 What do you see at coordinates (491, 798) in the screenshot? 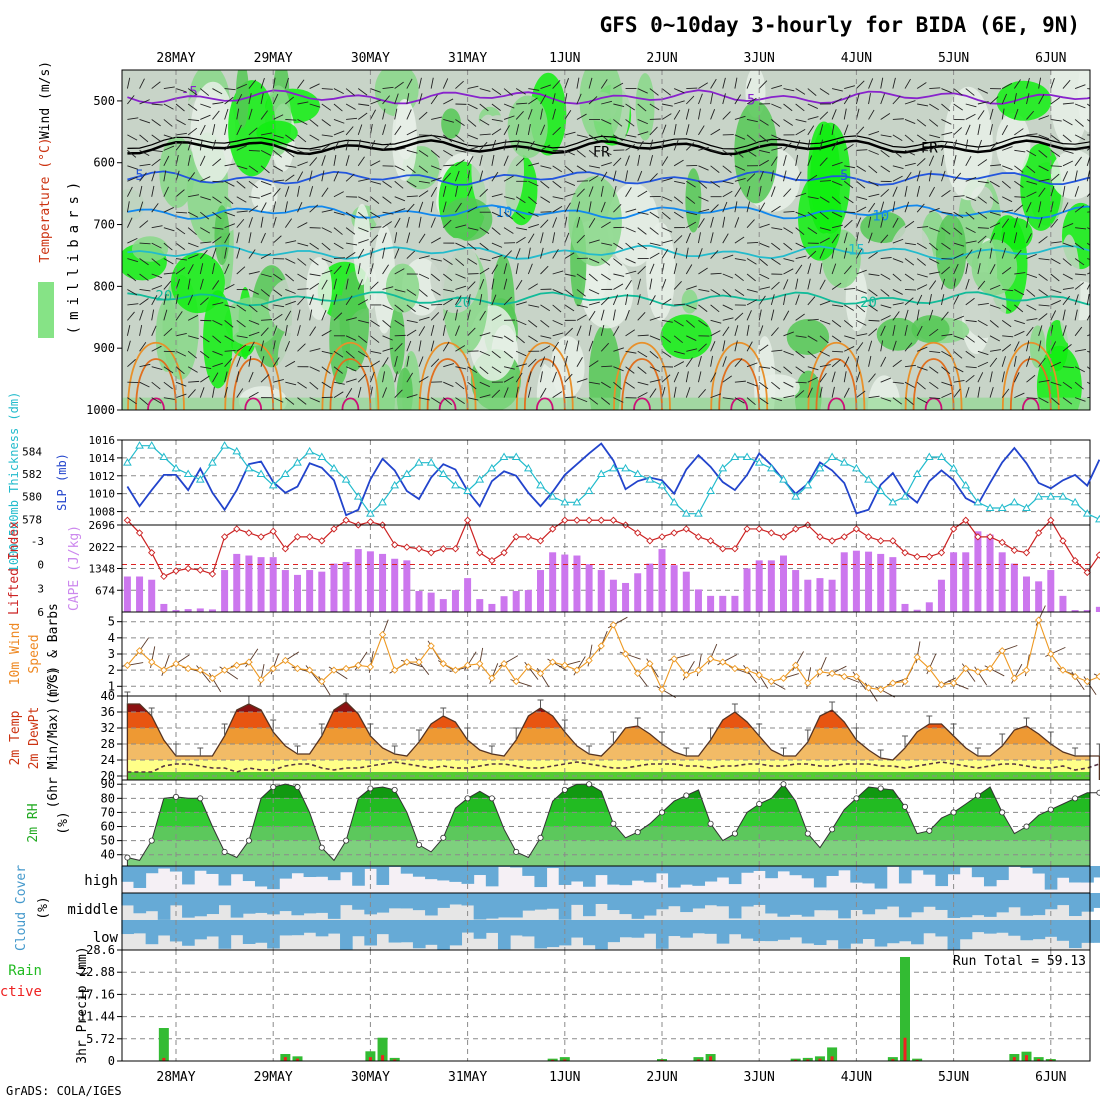
I see `rh-point` at bounding box center [491, 798].